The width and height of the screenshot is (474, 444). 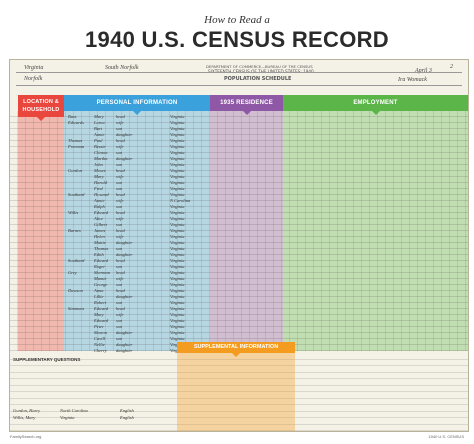 What do you see at coordinates (100, 242) in the screenshot?
I see `row-given-name: Mattie` at bounding box center [100, 242].